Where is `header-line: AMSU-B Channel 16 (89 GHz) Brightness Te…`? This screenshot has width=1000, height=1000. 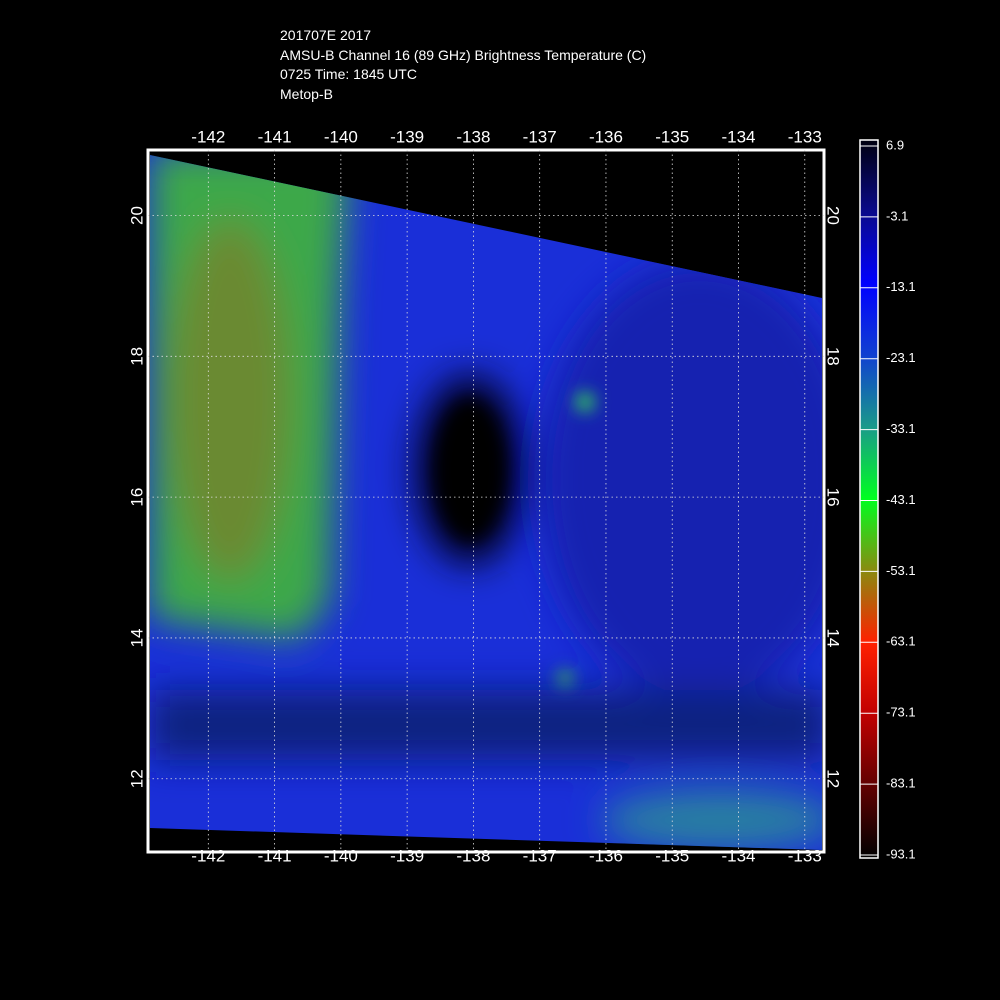
header-line: AMSU-B Channel 16 (89 GHz) Brightness Te… is located at coordinates (463, 55).